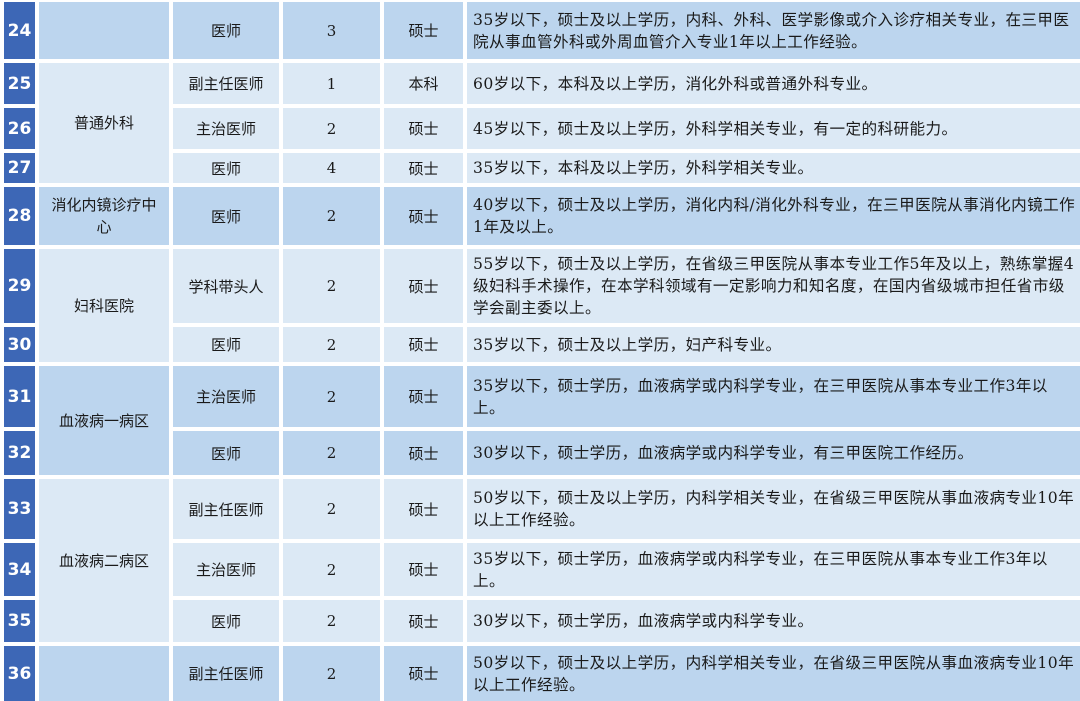 The width and height of the screenshot is (1080, 701). What do you see at coordinates (104, 560) in the screenshot?
I see `department-cell: 血液病二病区` at bounding box center [104, 560].